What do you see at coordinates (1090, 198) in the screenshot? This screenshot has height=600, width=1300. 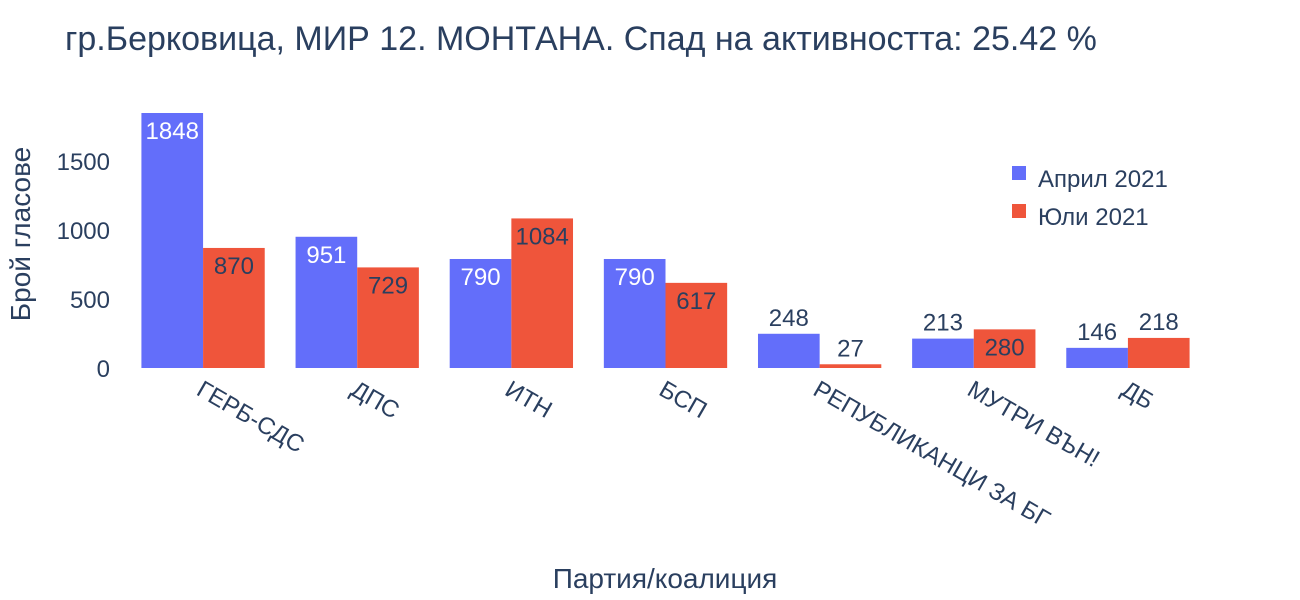 I see `legend: Април 2021 Юли 2021` at bounding box center [1090, 198].